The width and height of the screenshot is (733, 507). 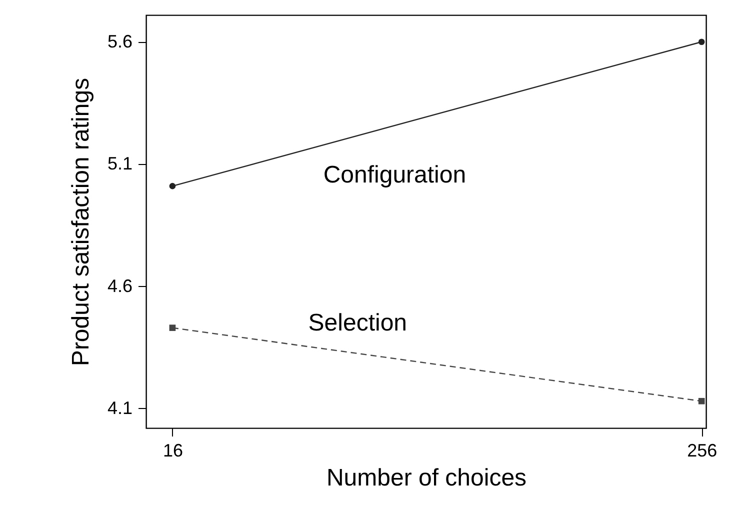 I want to click on x-axis-title: Number of choices, so click(x=426, y=478).